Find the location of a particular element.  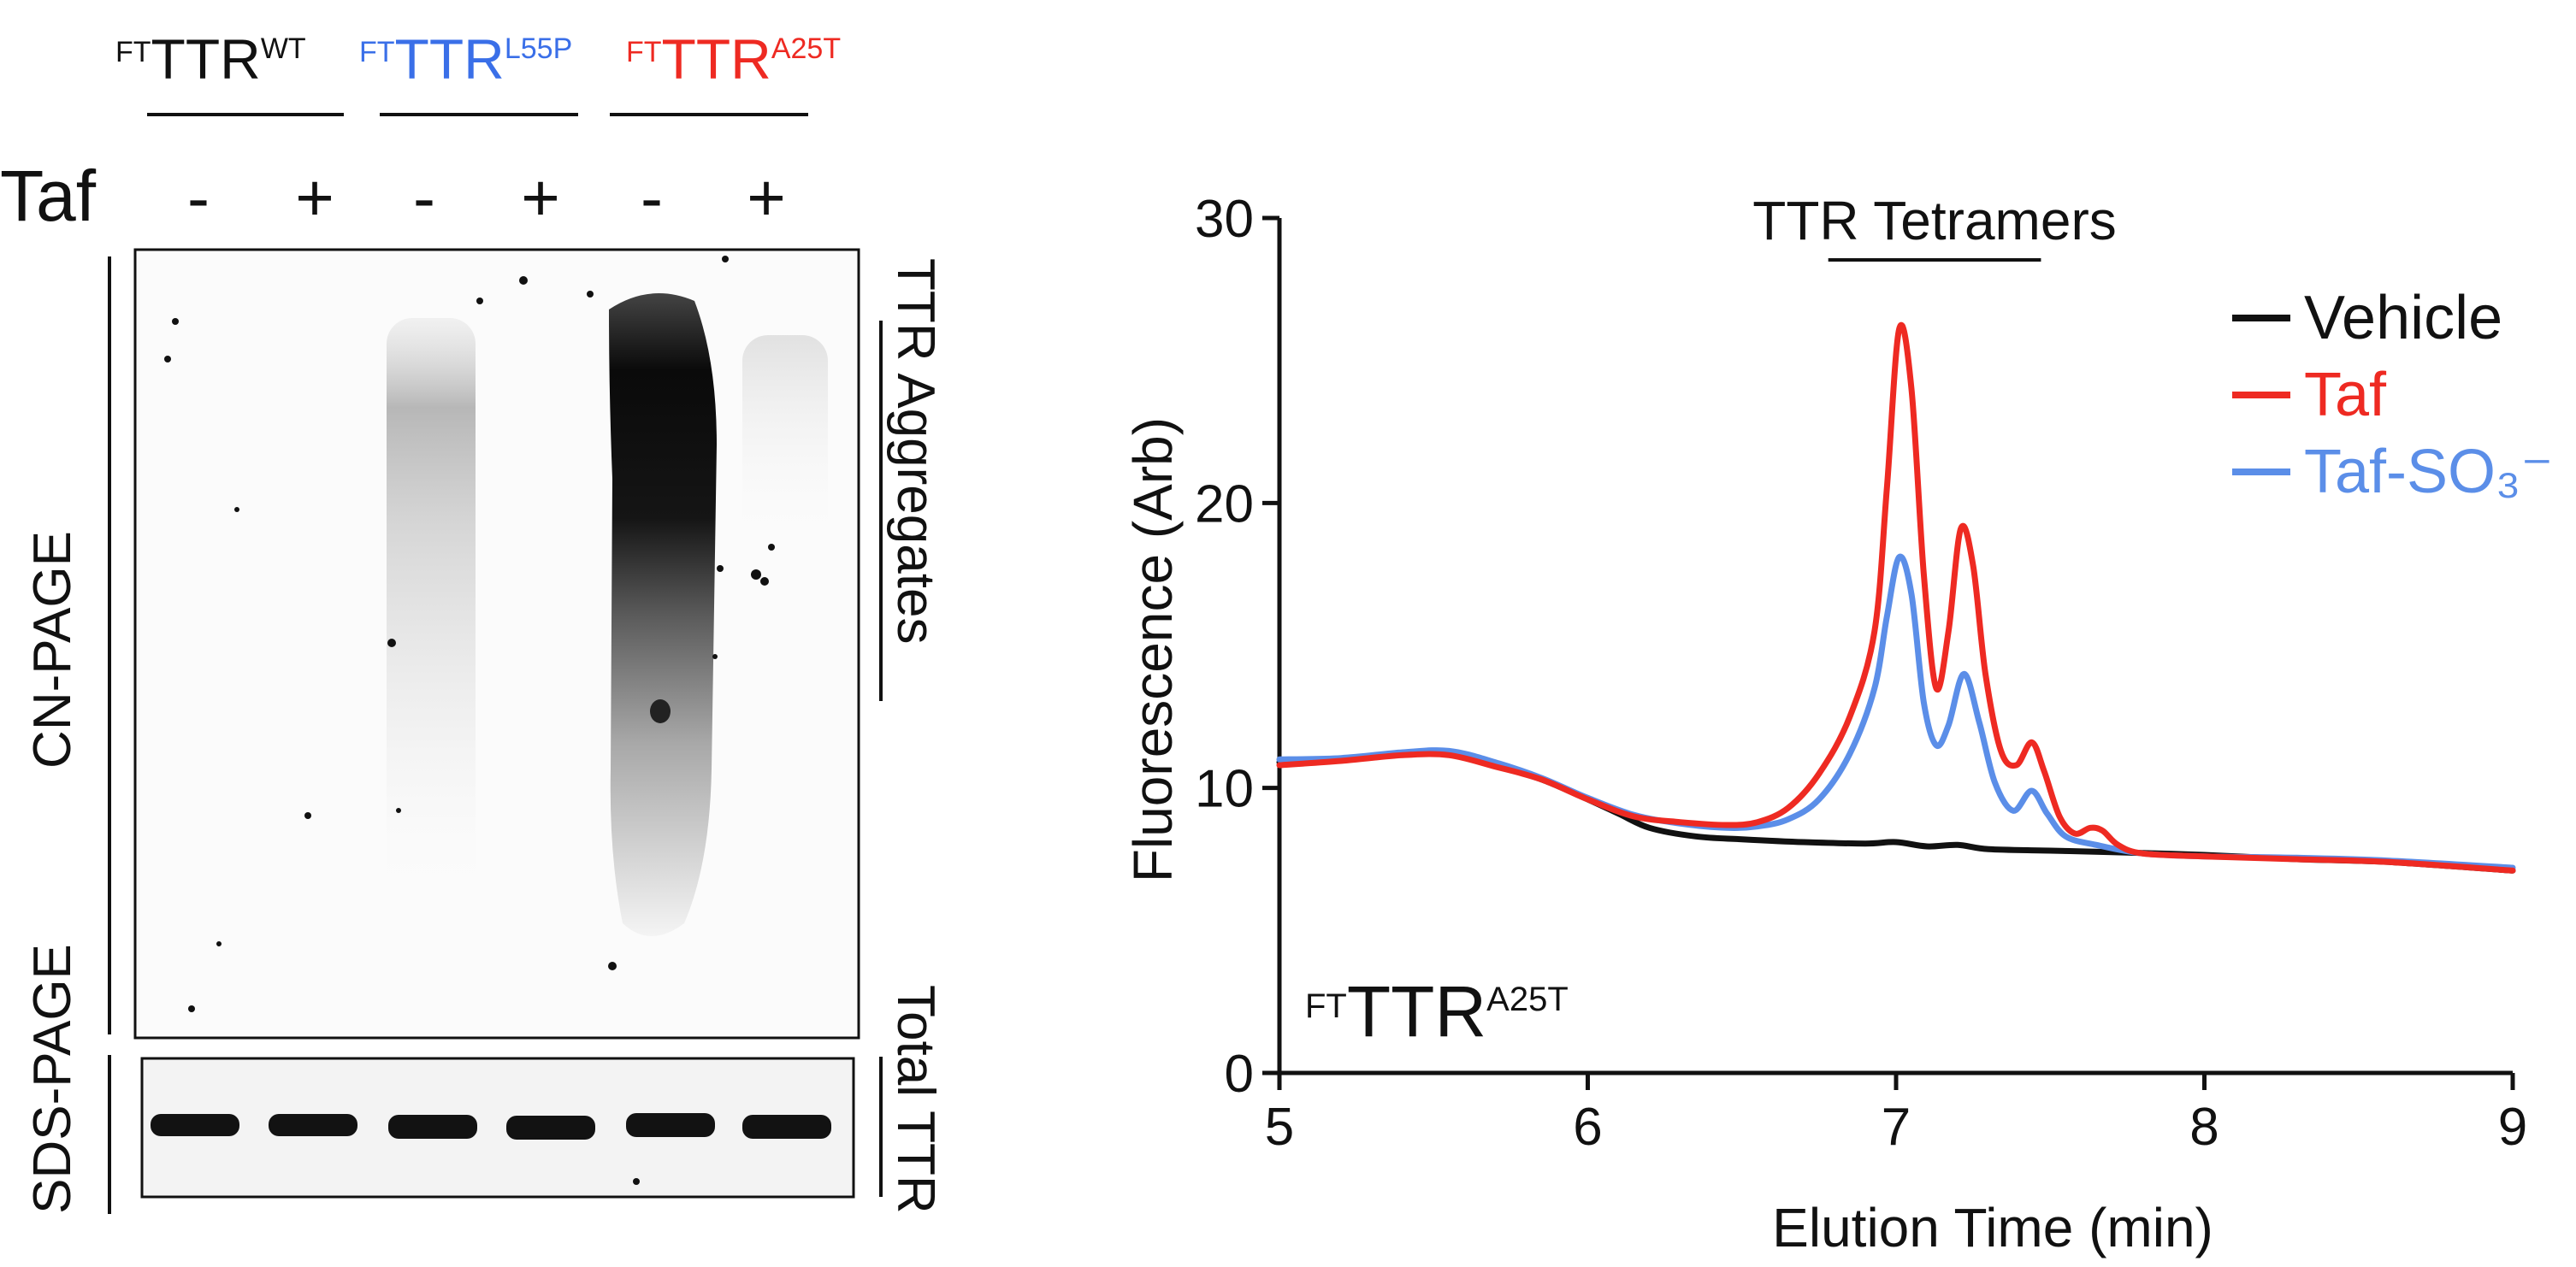

legend-label-taf: Taf is located at coordinates (2345, 395).